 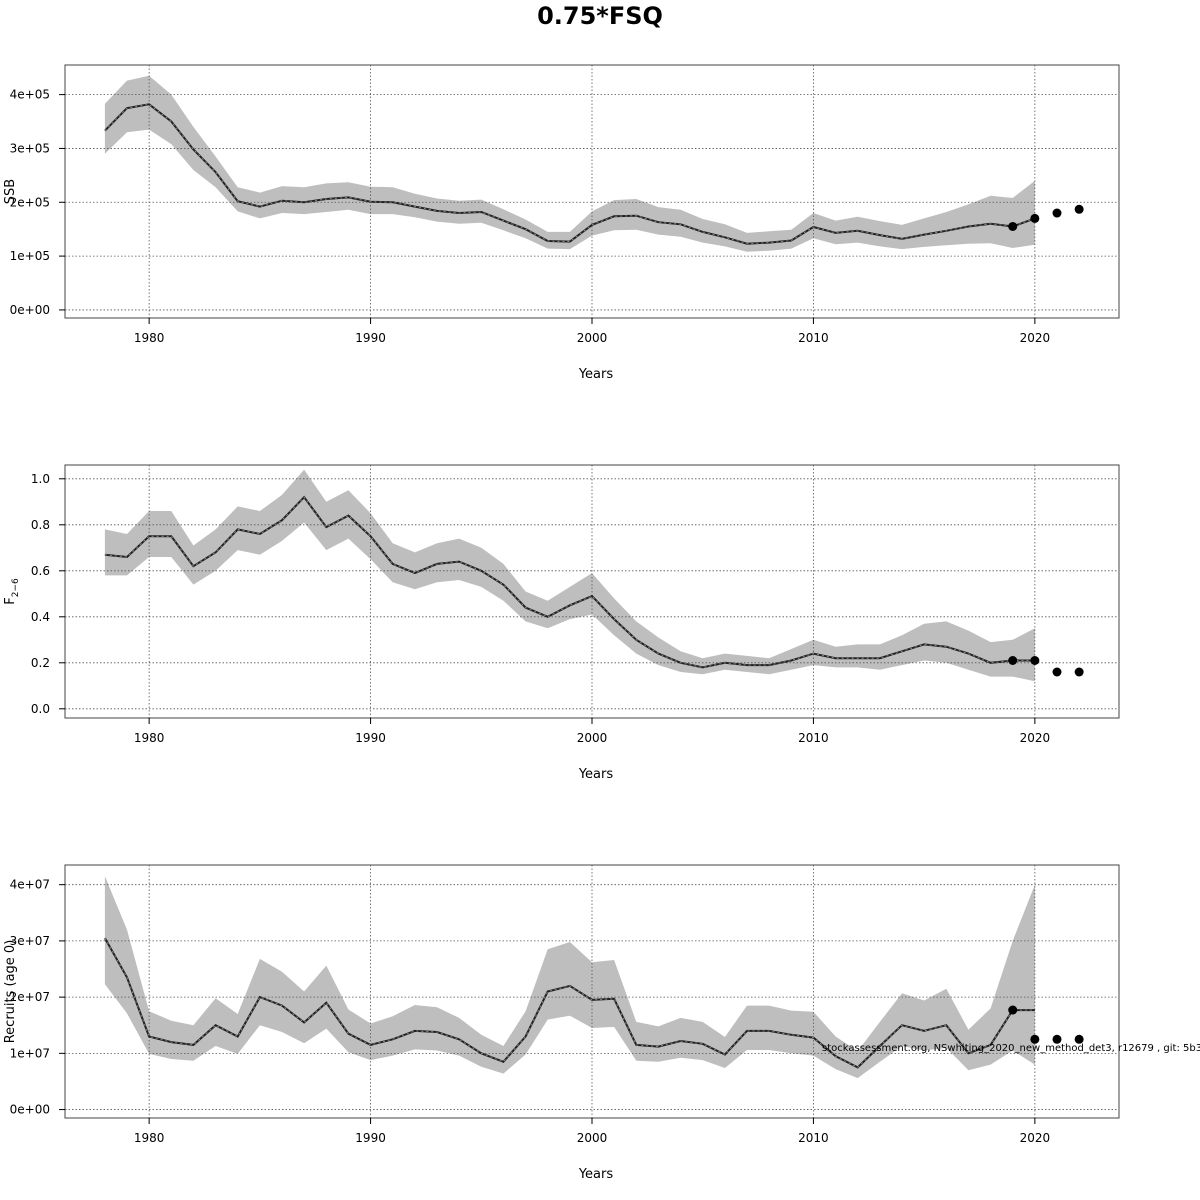 I want to click on y-tick-label: 0.4, so click(x=40, y=617).